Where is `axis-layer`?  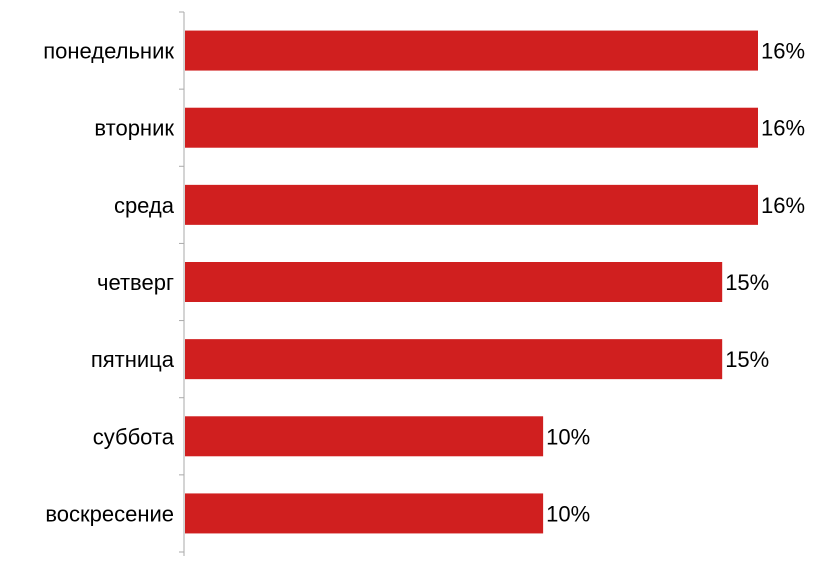 axis-layer is located at coordinates (182, 283).